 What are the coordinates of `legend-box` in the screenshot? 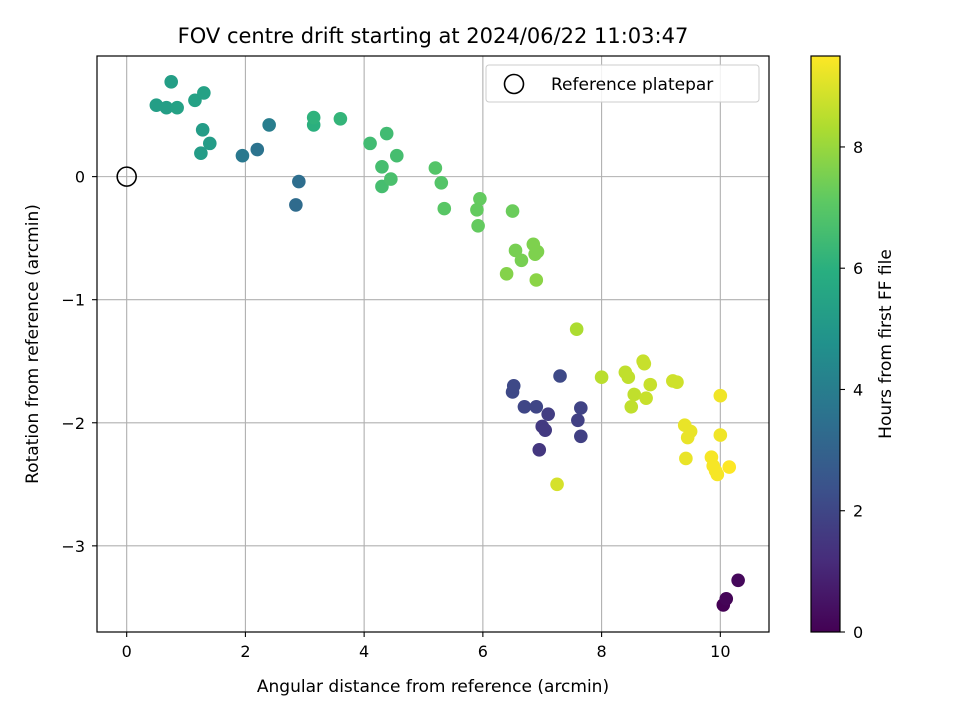 It's located at (622, 83).